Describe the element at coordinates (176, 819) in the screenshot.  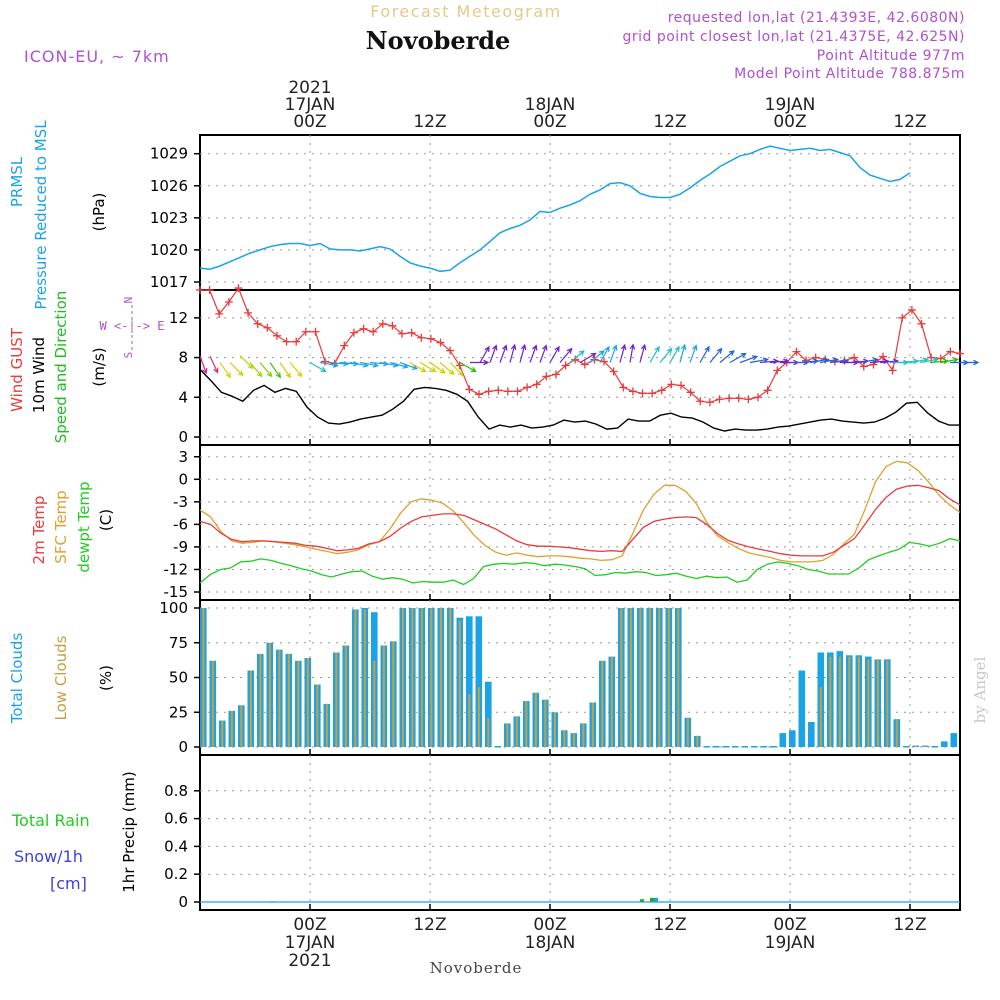
I see `y-tick-label: 0.6` at that location.